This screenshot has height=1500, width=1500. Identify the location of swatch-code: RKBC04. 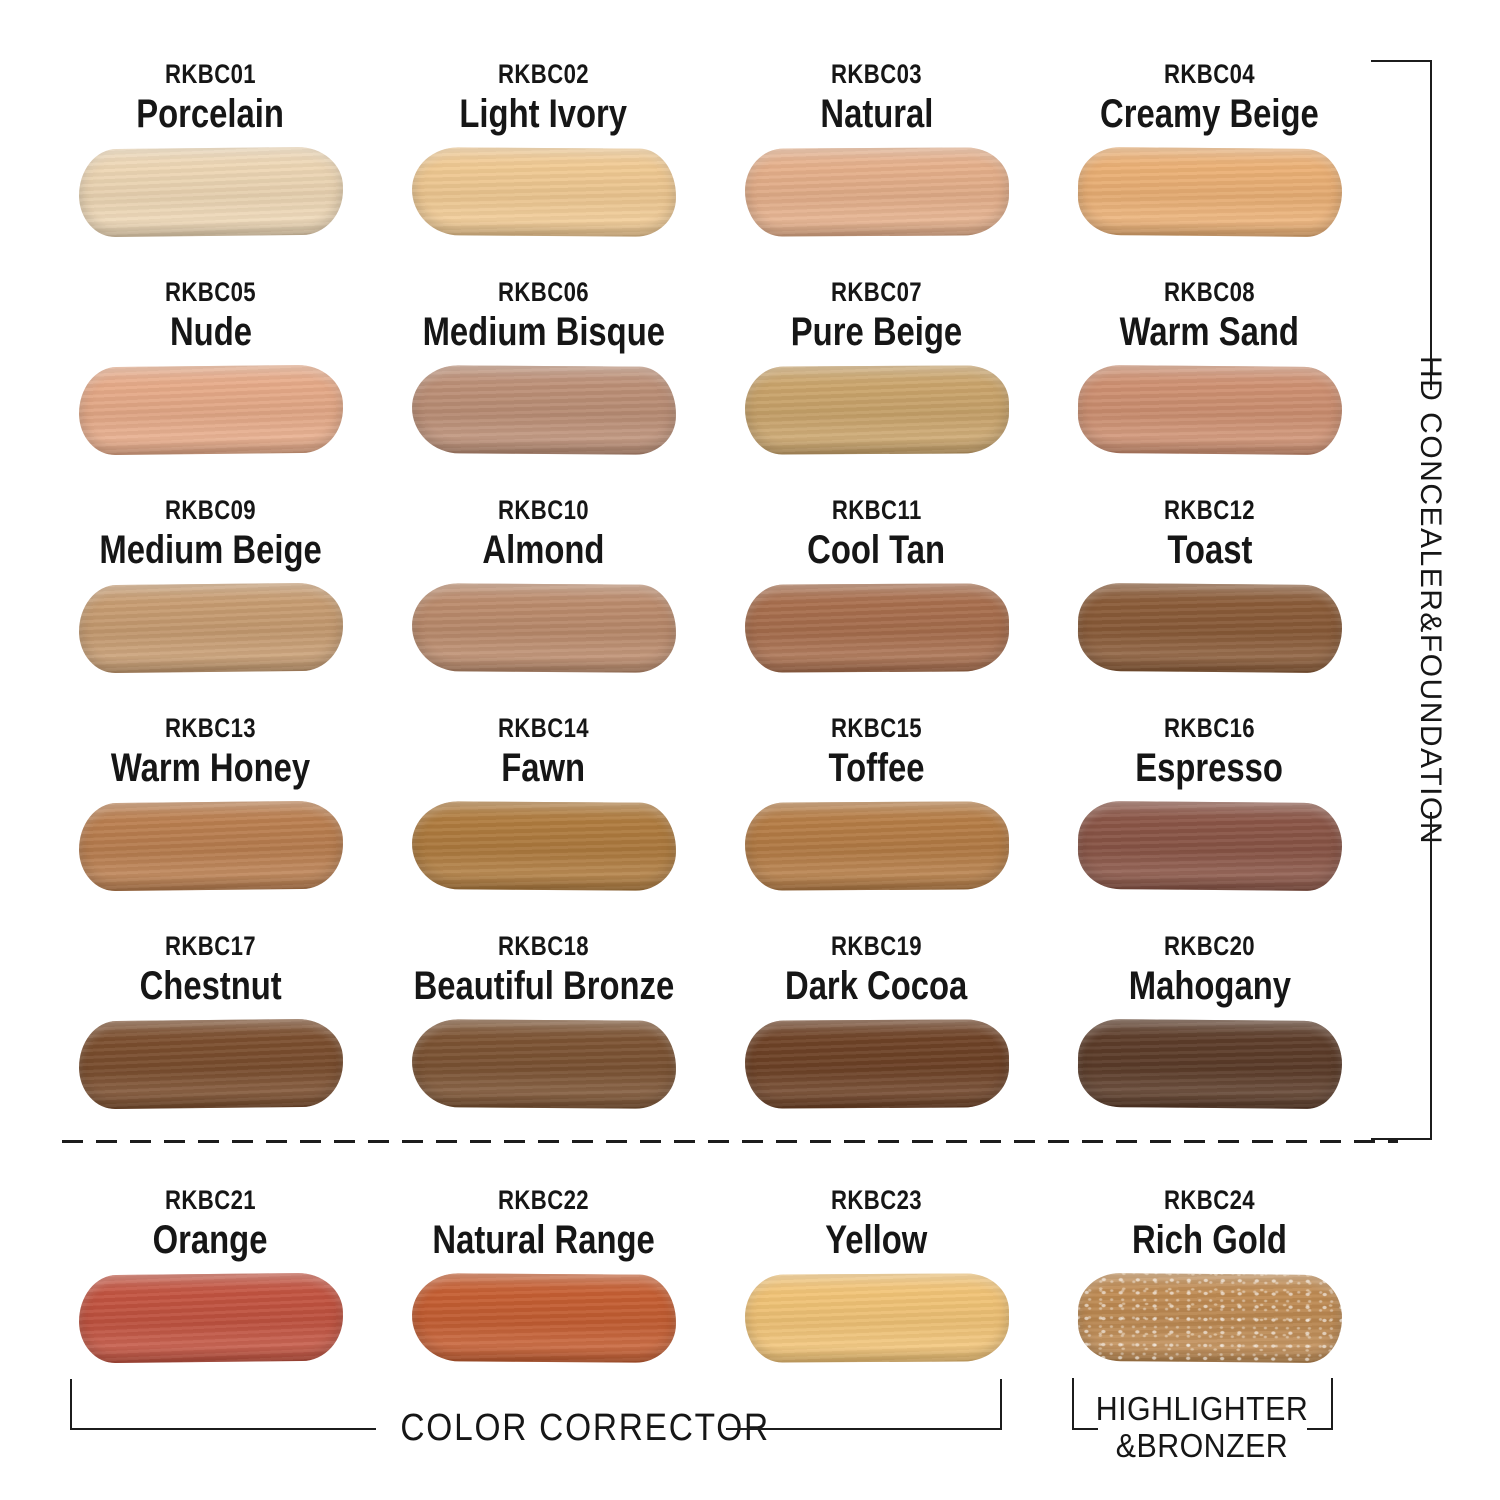
(1209, 74).